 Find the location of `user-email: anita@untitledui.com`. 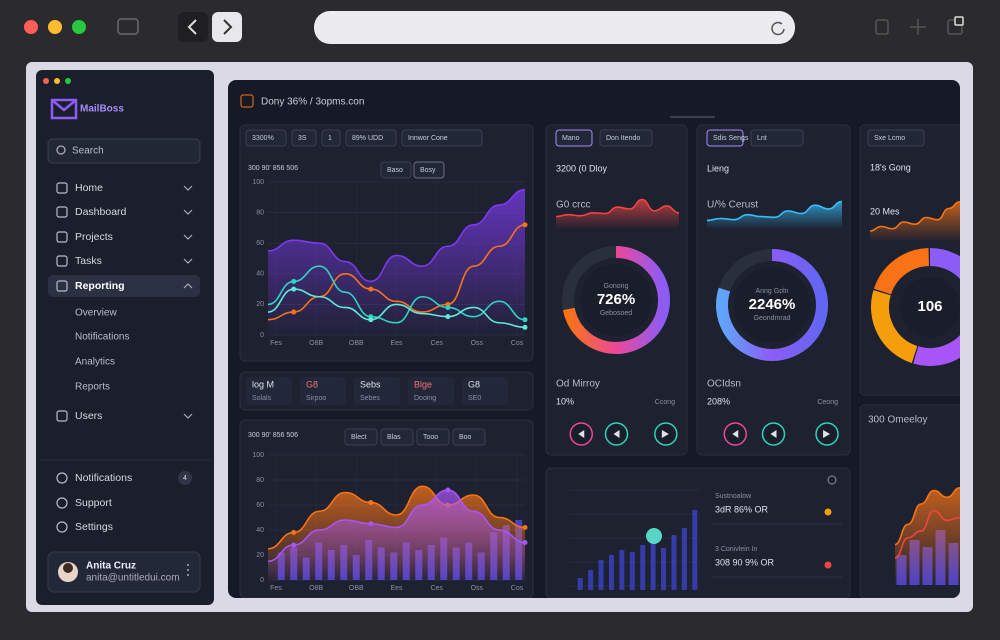

user-email: anita@untitledui.com is located at coordinates (133, 578).